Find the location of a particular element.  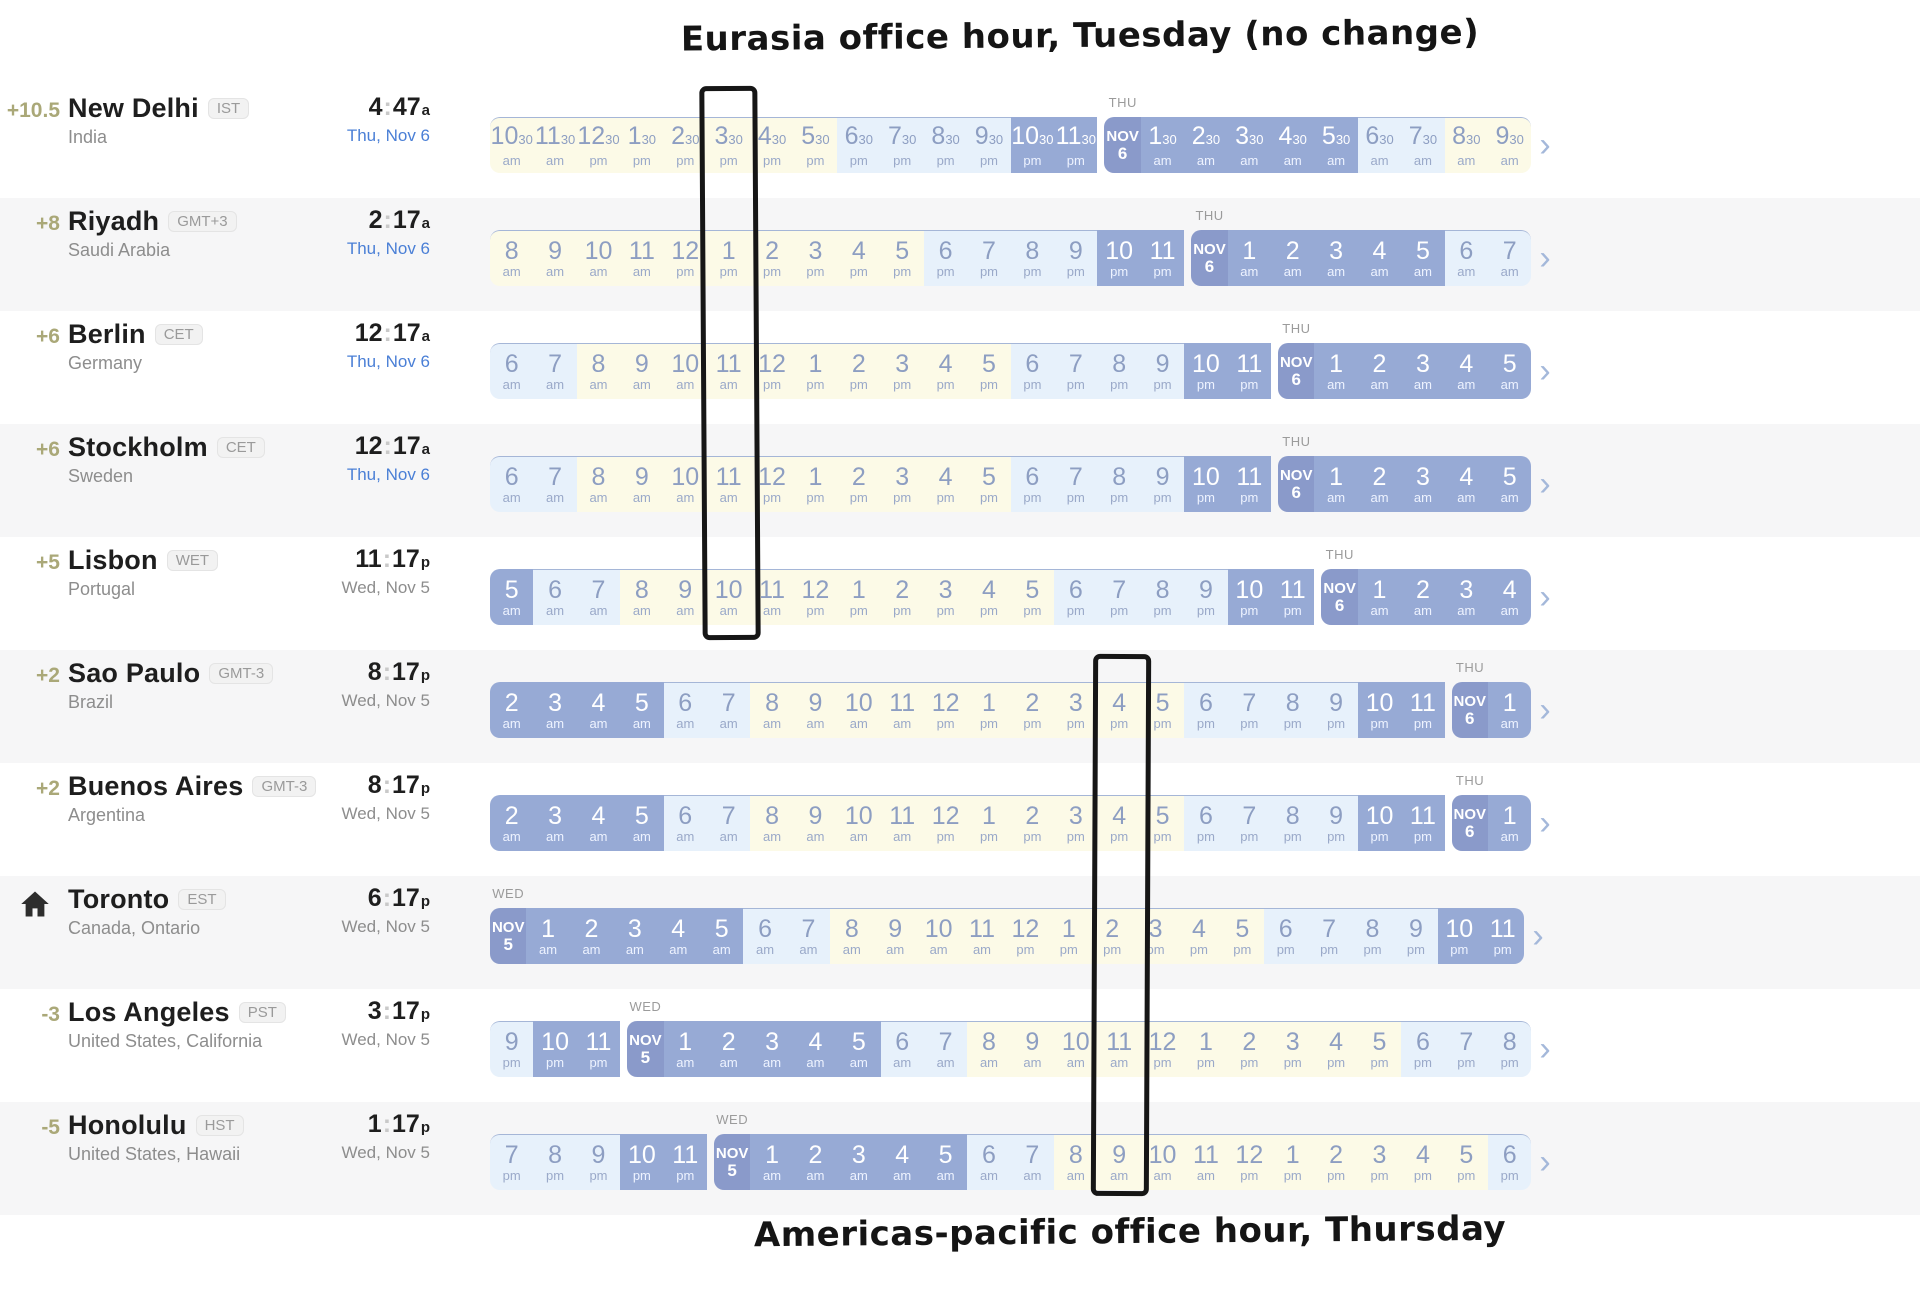

date-cell: NOV 5 is located at coordinates (732, 1162).